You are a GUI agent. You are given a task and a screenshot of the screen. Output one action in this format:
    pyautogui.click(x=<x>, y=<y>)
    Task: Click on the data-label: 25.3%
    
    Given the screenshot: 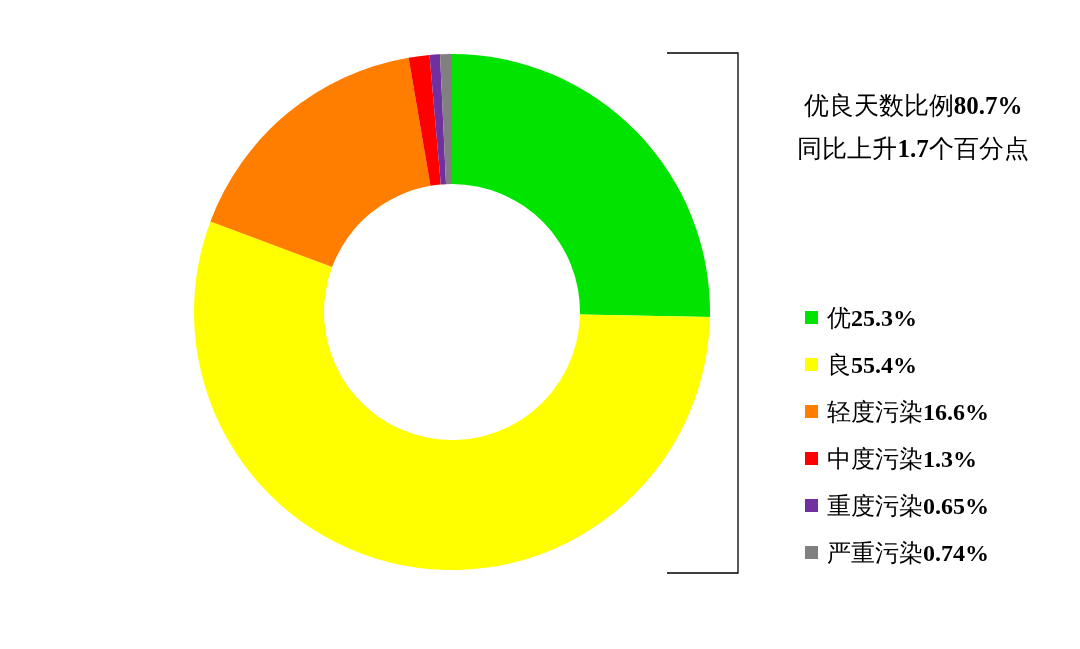 What is the action you would take?
    pyautogui.click(x=884, y=318)
    